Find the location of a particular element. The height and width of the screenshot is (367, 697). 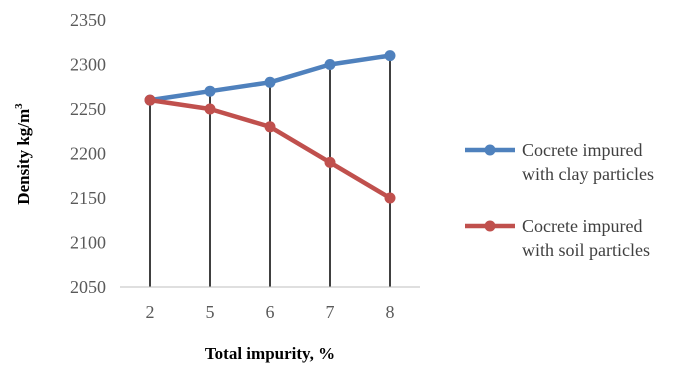

y-axis-ticks: 2050 2100 2150 2200 2250 2300 2350 is located at coordinates (88, 153).